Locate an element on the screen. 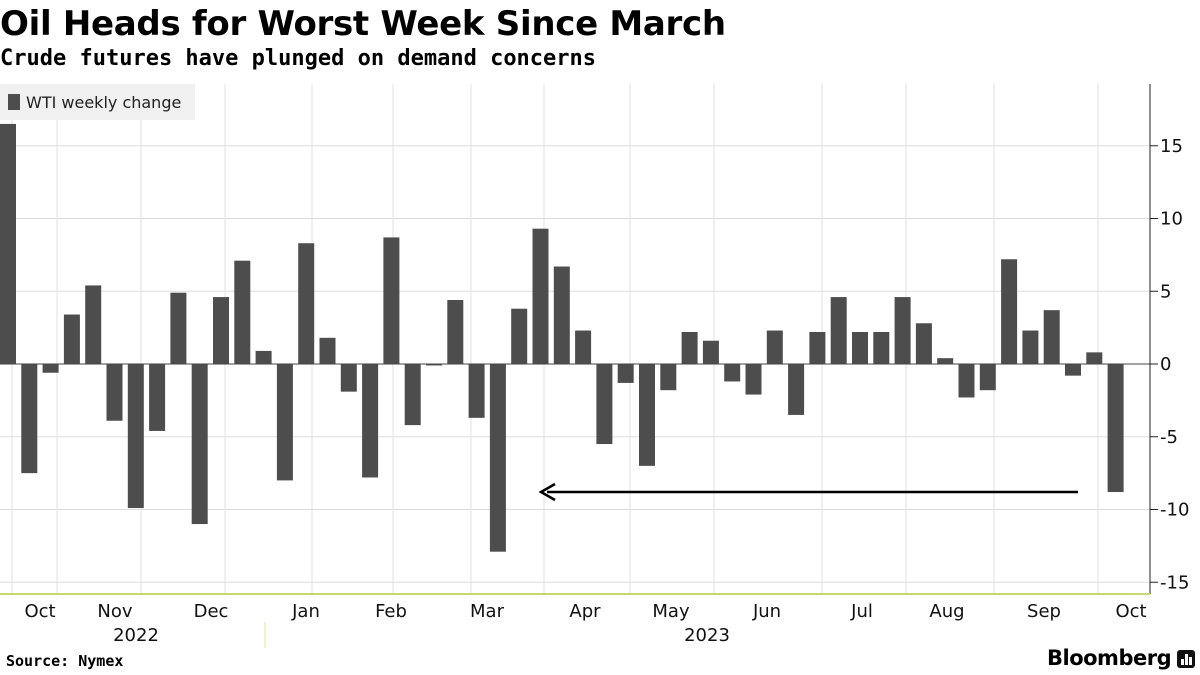 This screenshot has height=675, width=1200. y-tick-label: 0 is located at coordinates (1165, 364).